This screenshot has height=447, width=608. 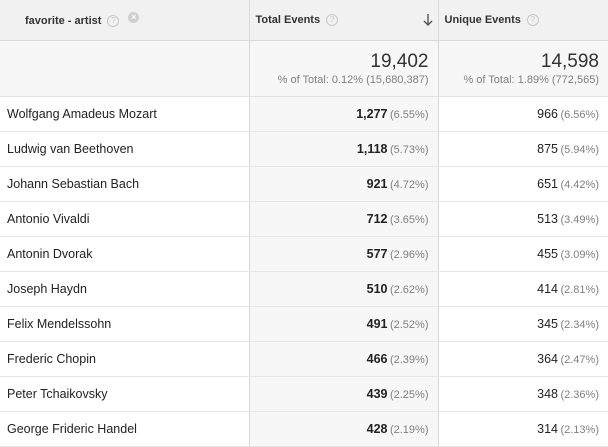 I want to click on unique-events-count: 414, so click(x=547, y=288).